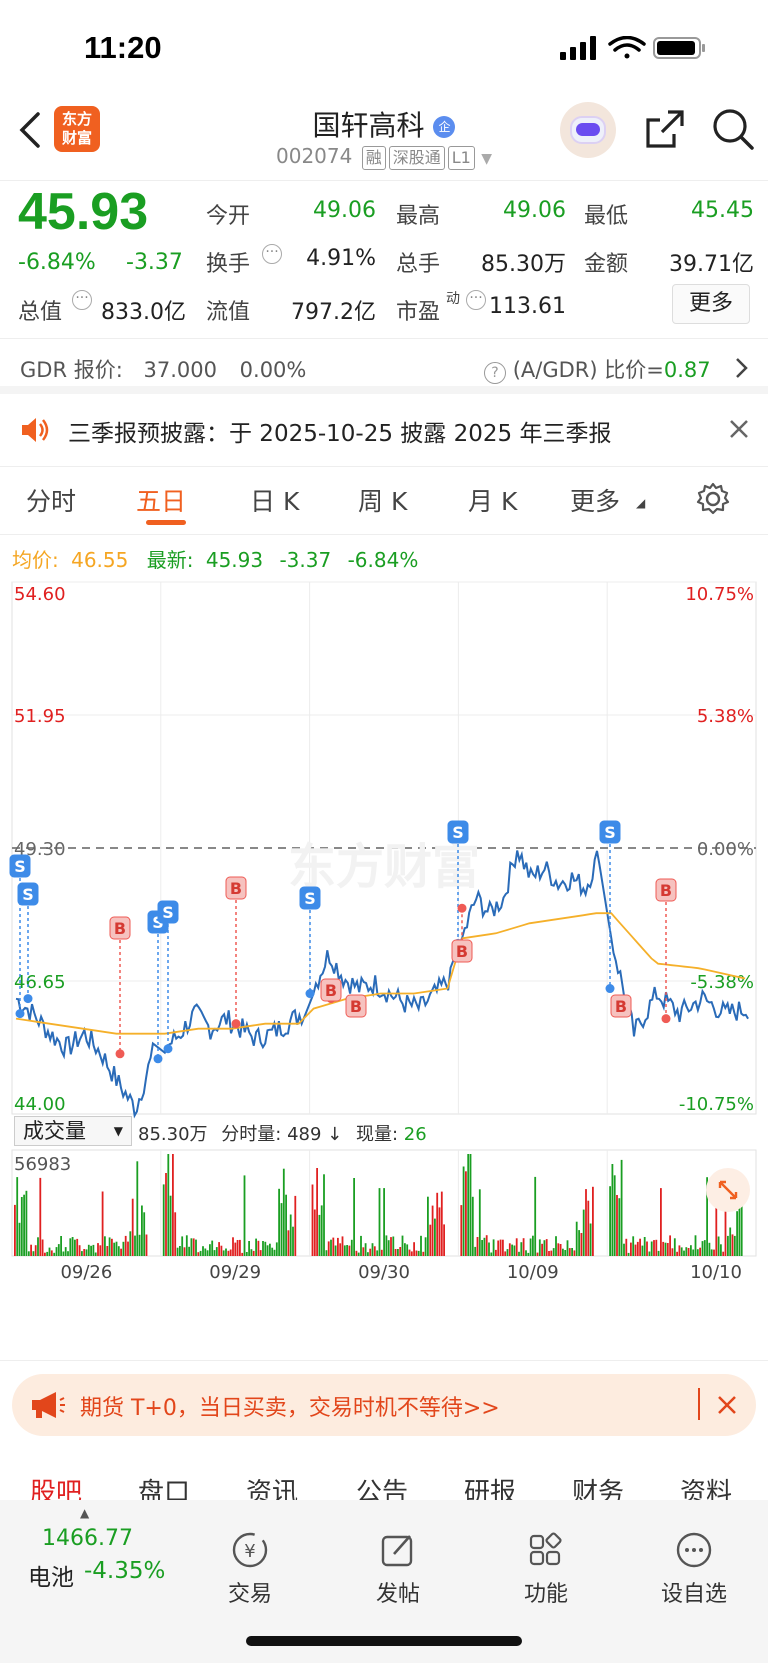 This screenshot has height=1663, width=768. Describe the element at coordinates (333, 312) in the screenshot. I see `float-value: 797.2亿` at that location.